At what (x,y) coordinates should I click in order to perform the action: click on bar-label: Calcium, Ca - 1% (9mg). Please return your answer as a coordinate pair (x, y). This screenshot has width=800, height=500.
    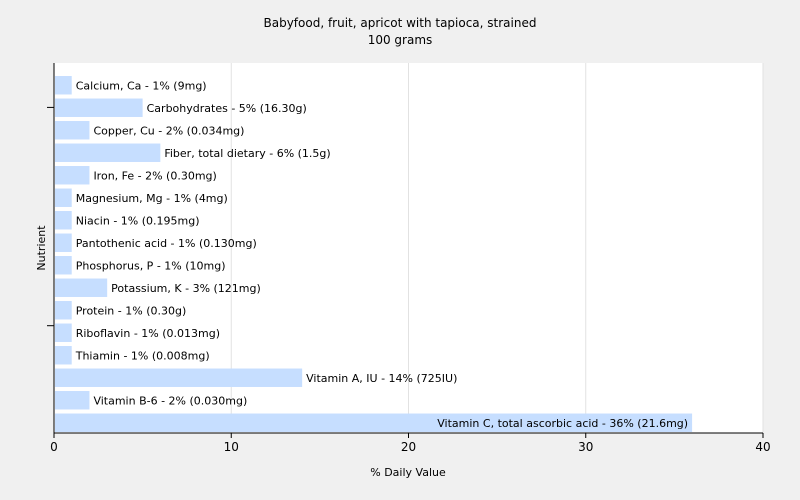
    Looking at the image, I should click on (141, 85).